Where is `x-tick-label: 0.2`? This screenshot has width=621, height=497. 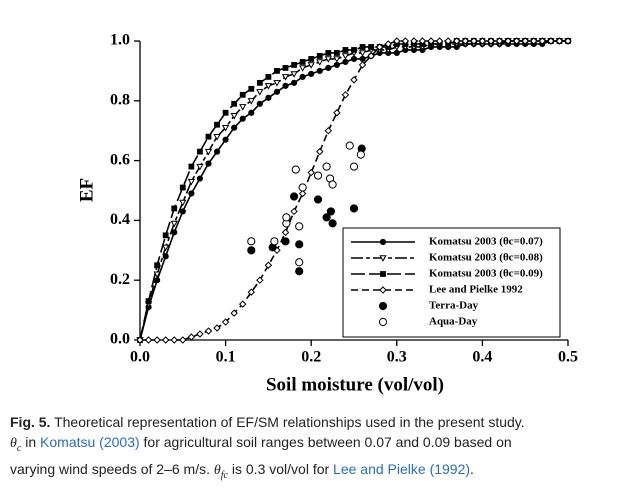
x-tick-label: 0.2 is located at coordinates (311, 357).